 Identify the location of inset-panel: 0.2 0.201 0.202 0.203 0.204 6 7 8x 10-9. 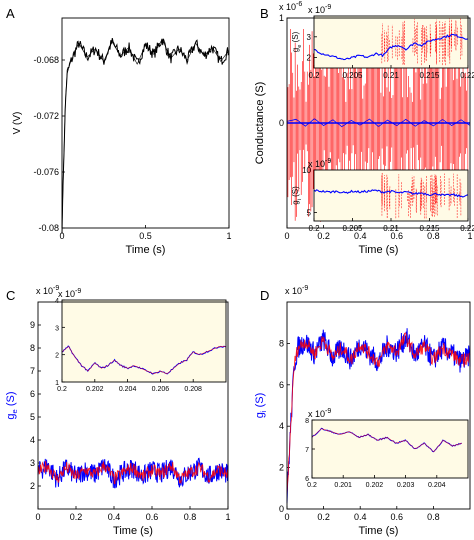
(387, 448).